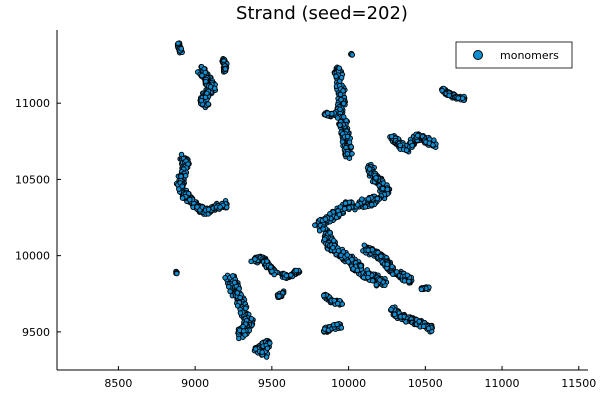 Image resolution: width=600 pixels, height=400 pixels. What do you see at coordinates (348, 383) in the screenshot?
I see `x-tick-label: 10000` at bounding box center [348, 383].